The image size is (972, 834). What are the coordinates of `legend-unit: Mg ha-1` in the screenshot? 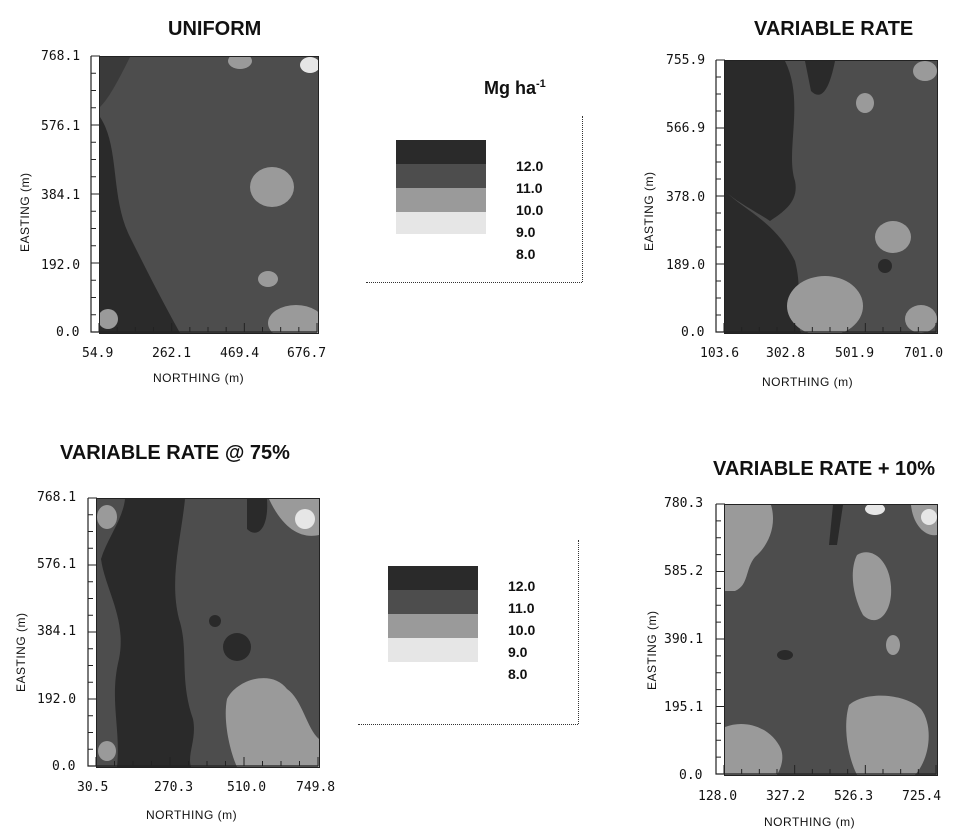 It's located at (515, 88).